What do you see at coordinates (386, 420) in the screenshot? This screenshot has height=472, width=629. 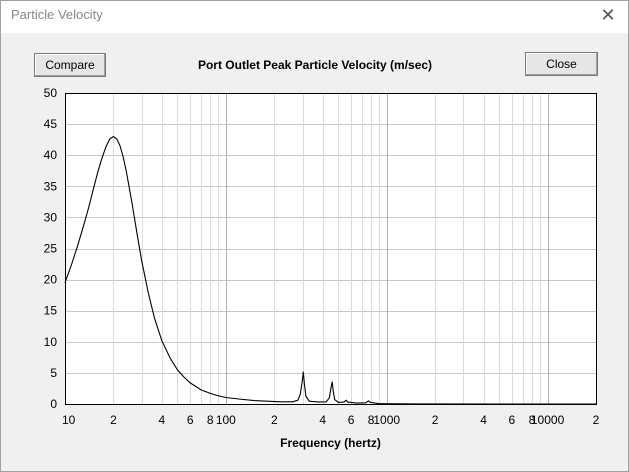 I see `x-tick-label: 1000` at bounding box center [386, 420].